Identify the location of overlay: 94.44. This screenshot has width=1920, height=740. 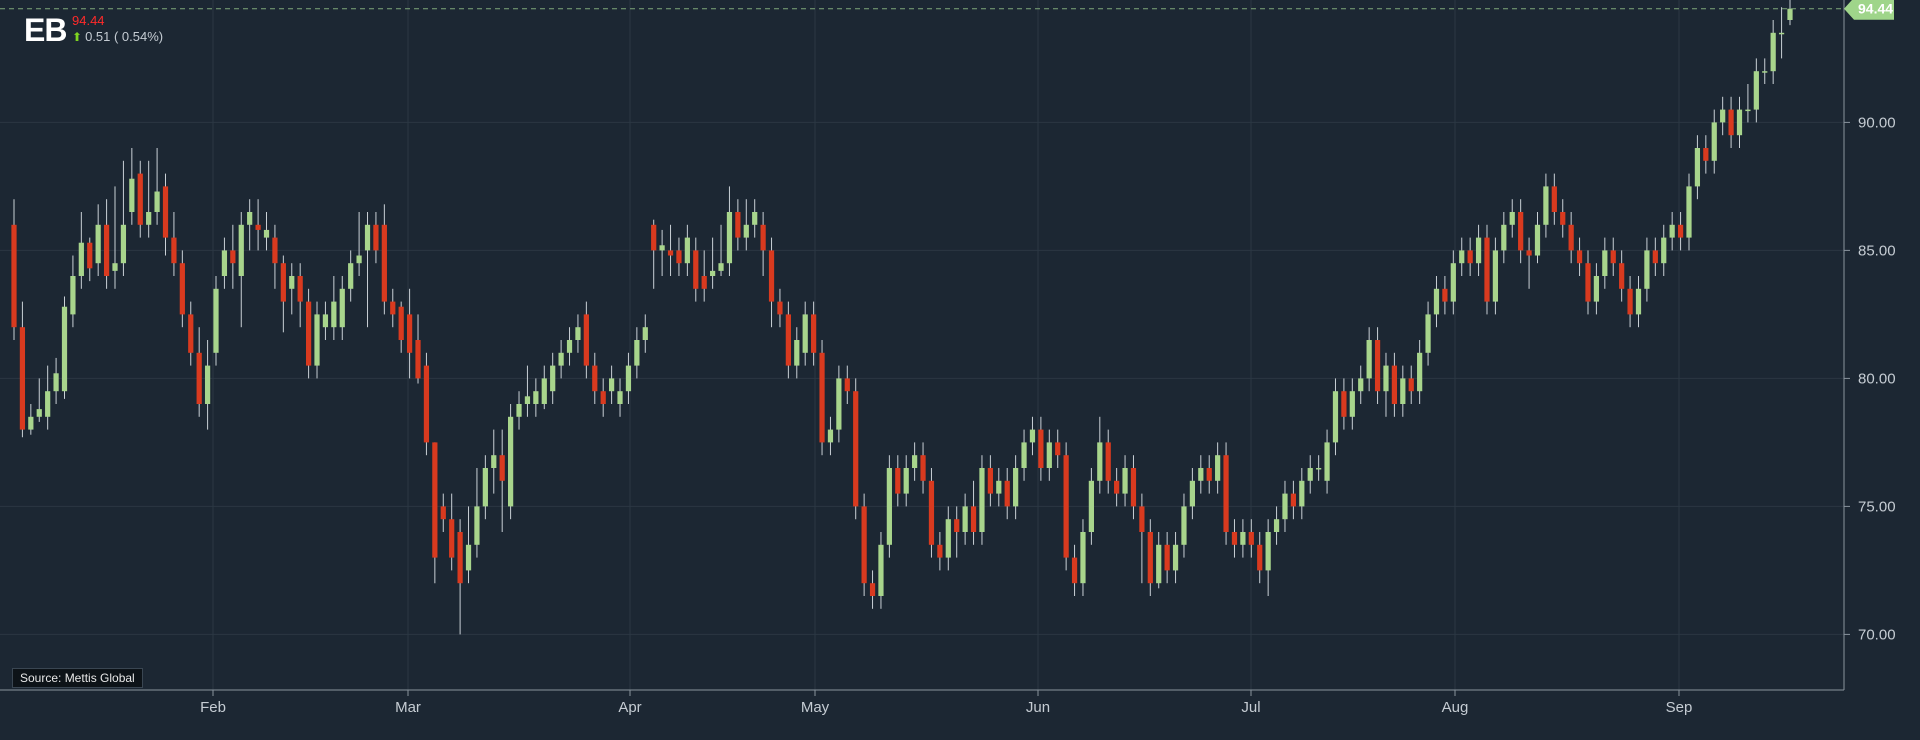
(947, 10).